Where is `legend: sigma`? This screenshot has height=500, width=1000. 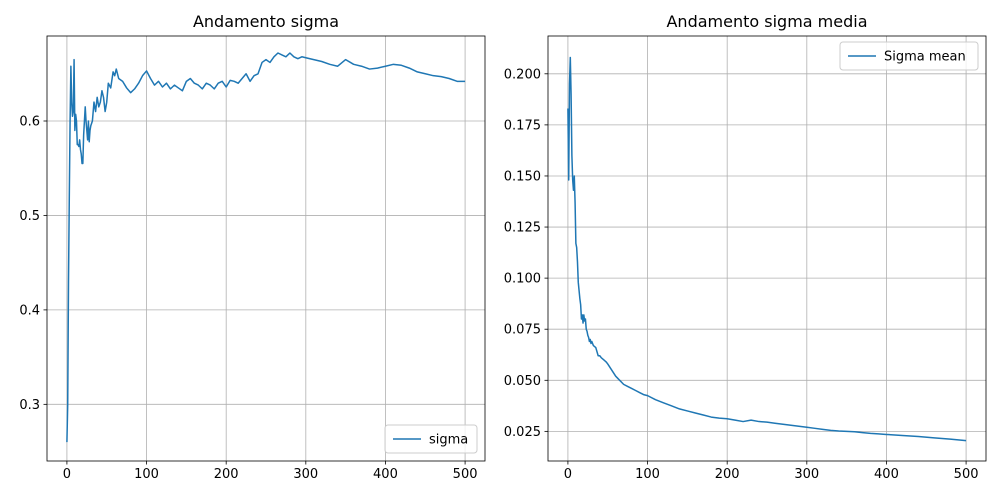 legend: sigma is located at coordinates (431, 439).